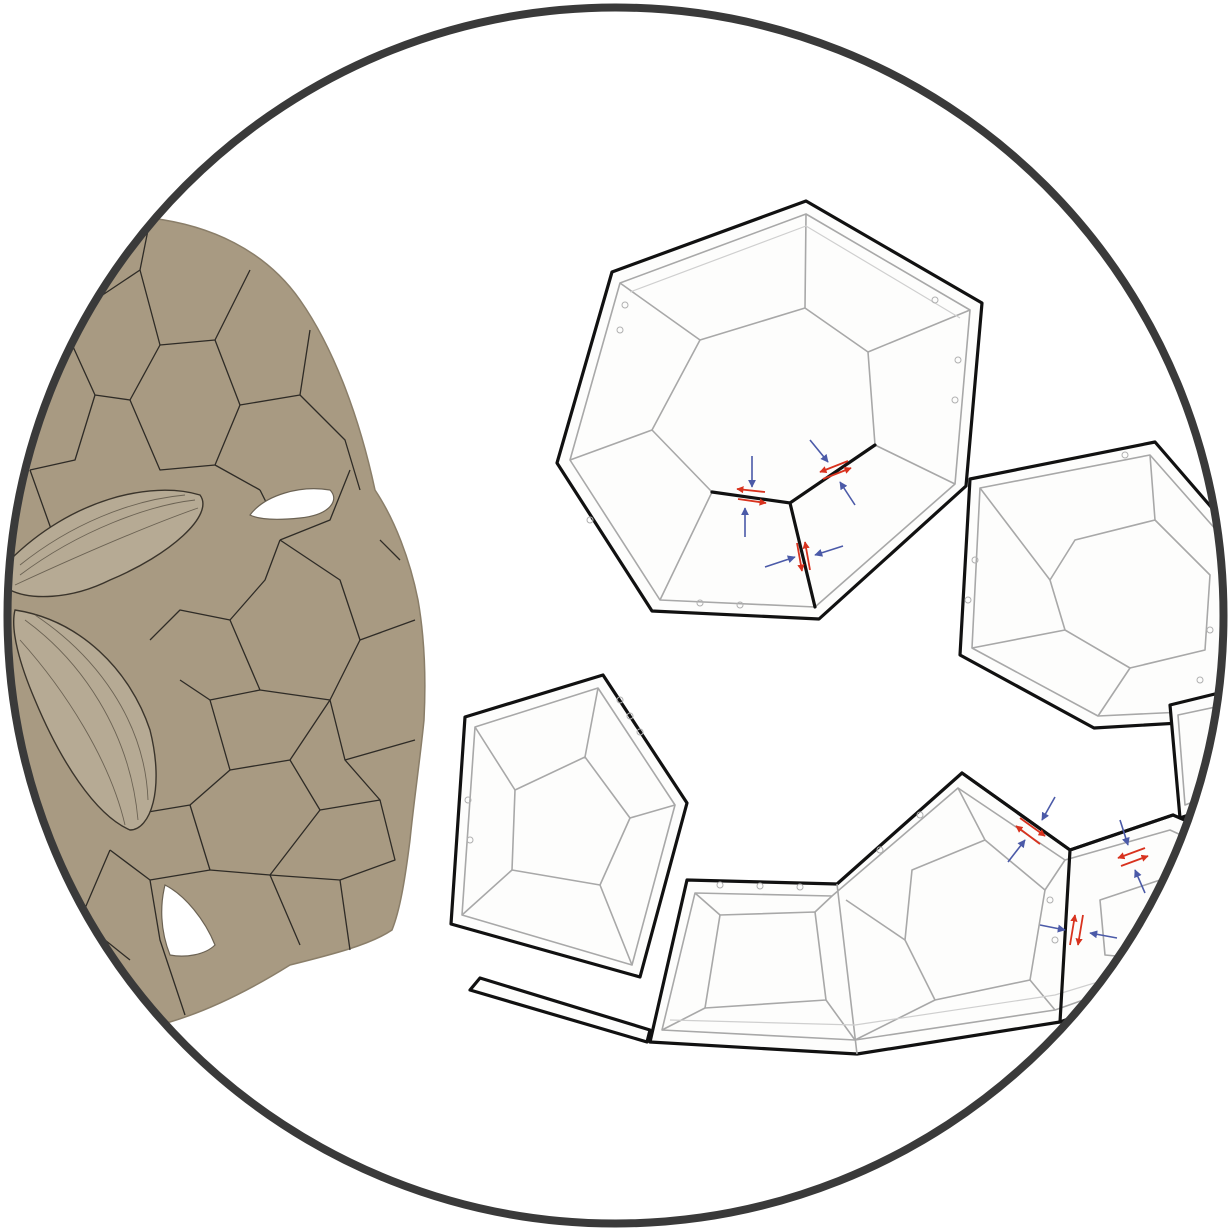  I want to click on lunule-upper, so click(292, 504).